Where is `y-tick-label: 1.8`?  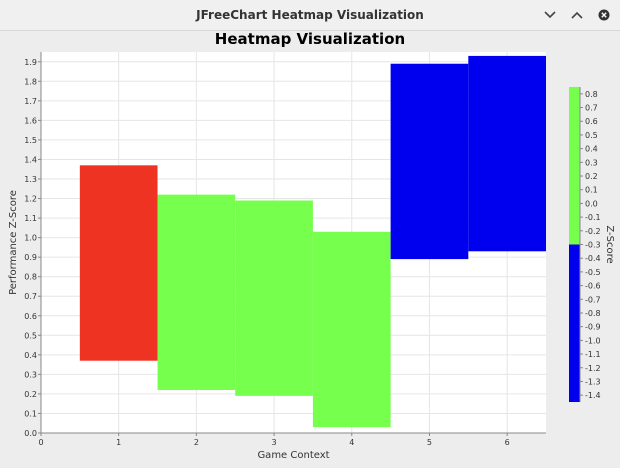 y-tick-label: 1.8 is located at coordinates (30, 81).